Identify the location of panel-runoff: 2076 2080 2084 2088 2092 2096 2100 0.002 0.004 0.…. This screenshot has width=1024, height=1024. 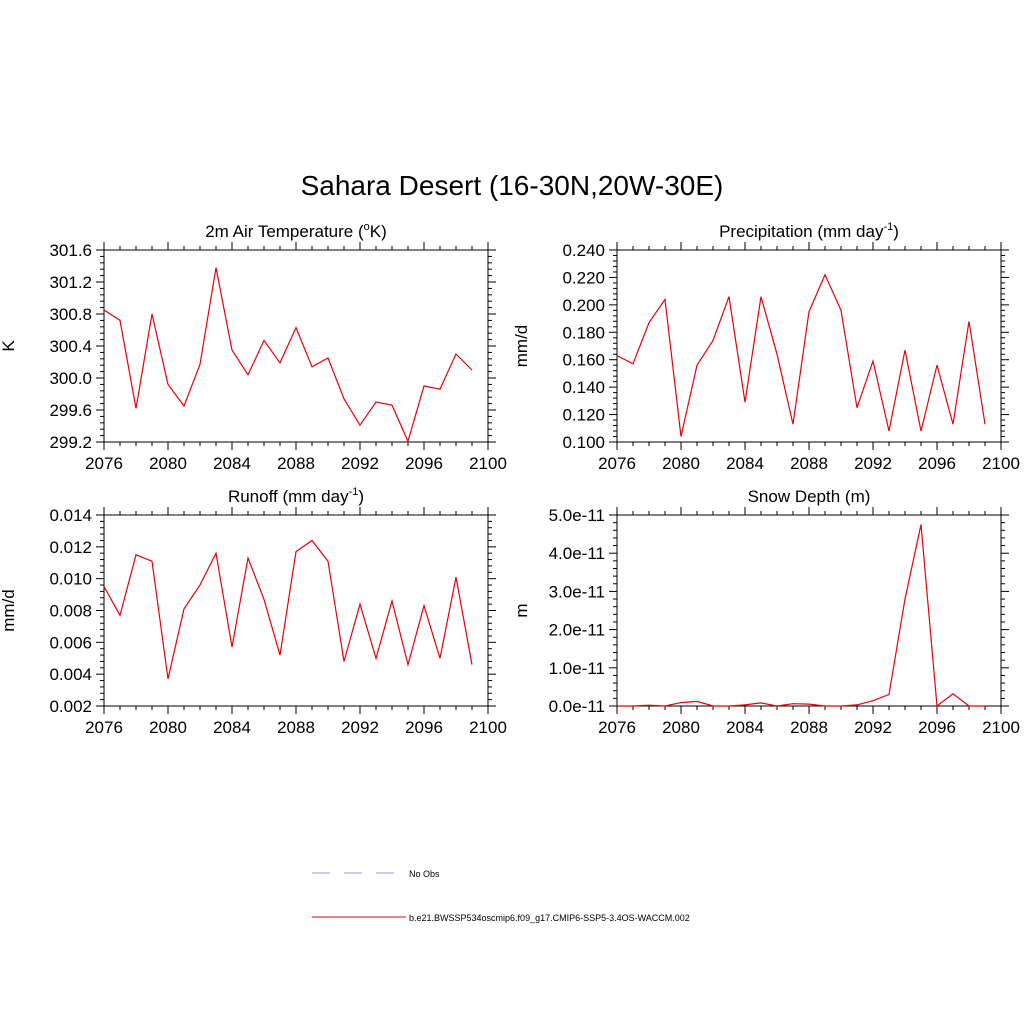
(253, 611).